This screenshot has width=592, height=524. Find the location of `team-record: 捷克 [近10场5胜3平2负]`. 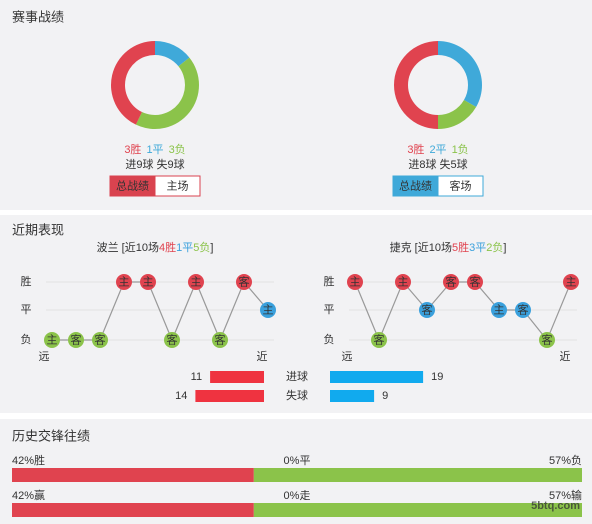

team-record: 捷克 [近10场5胜3平2负] is located at coordinates (448, 247).